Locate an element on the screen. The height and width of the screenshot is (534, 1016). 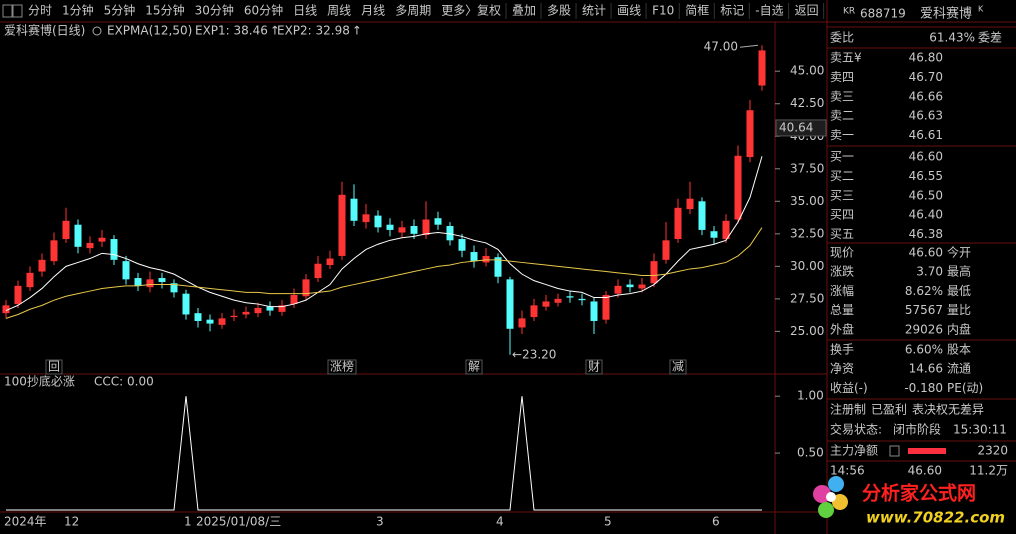
event-marker-box is located at coordinates (342, 367).